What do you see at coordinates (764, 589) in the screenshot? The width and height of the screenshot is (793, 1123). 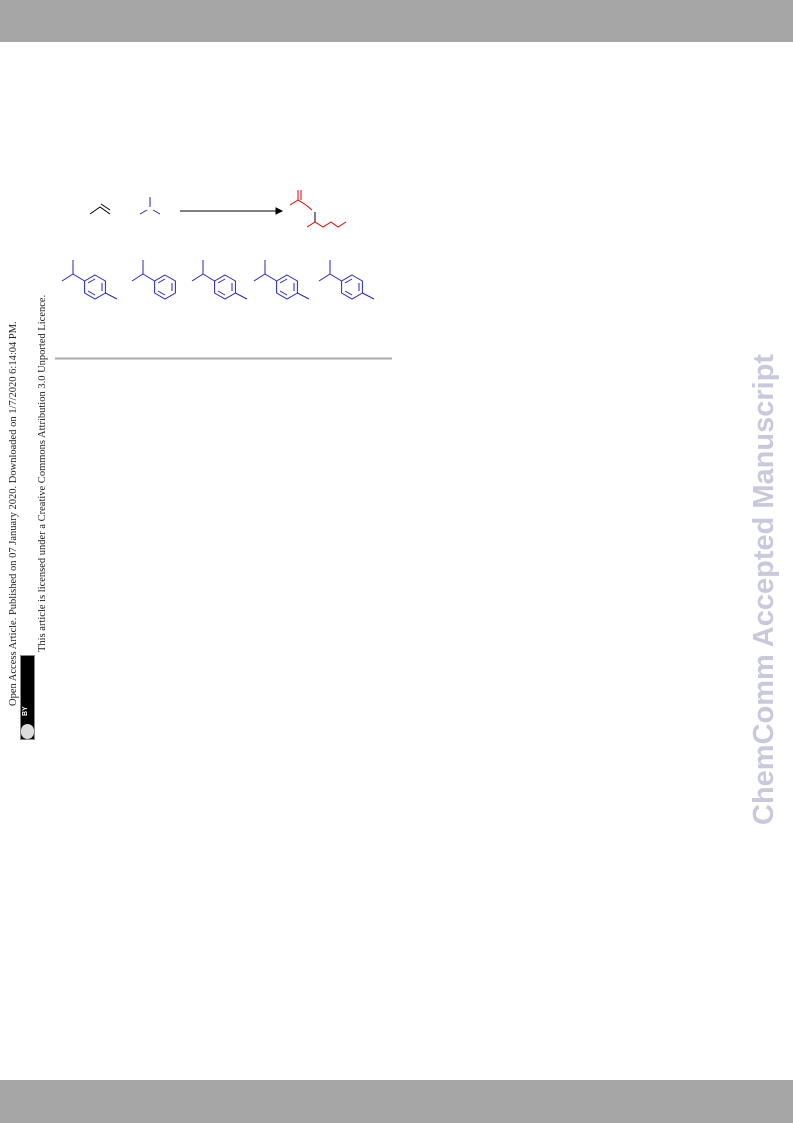 I see `watermark: ChemComm Accepted Manuscript` at bounding box center [764, 589].